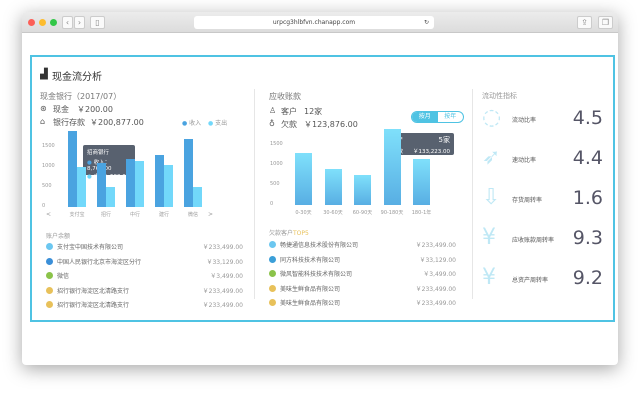  Describe the element at coordinates (472, 194) in the screenshot. I see `divider` at that location.